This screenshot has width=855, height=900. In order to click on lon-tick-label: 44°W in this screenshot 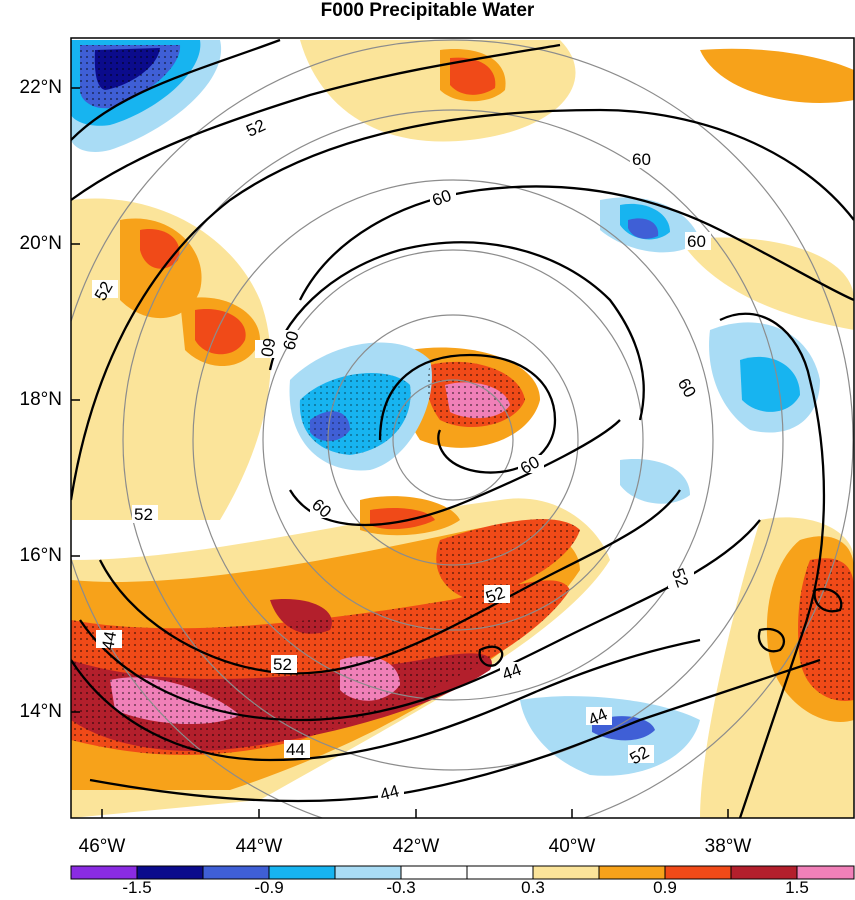, I will do `click(259, 846)`.